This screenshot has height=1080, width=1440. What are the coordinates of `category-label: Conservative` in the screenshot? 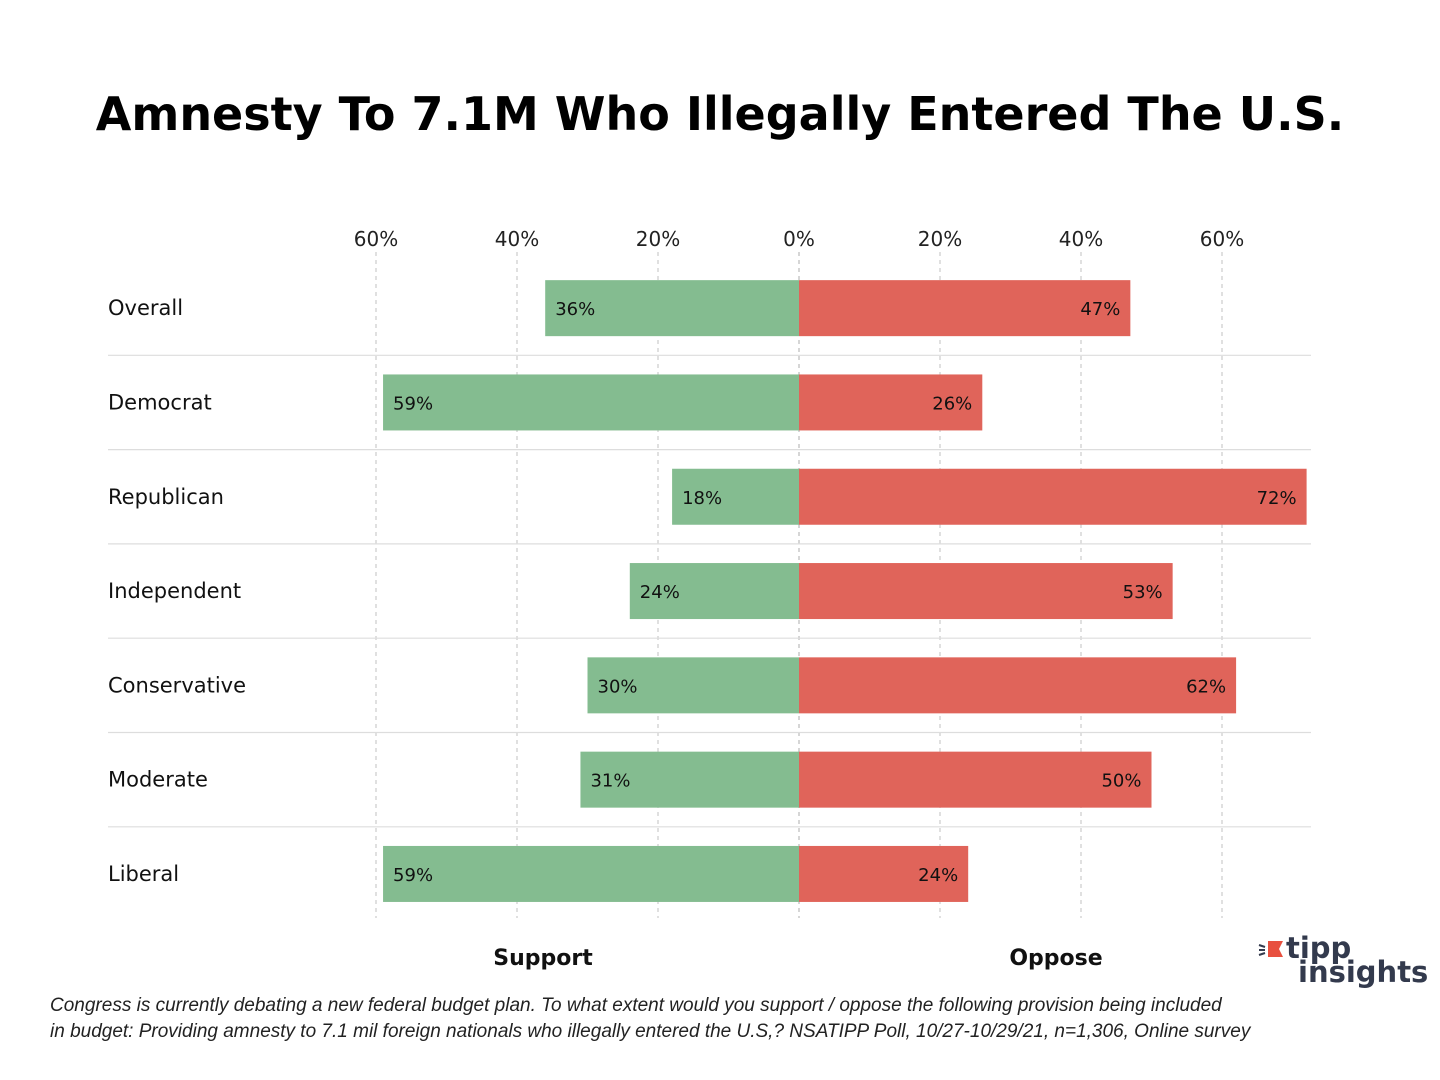 It's located at (177, 685).